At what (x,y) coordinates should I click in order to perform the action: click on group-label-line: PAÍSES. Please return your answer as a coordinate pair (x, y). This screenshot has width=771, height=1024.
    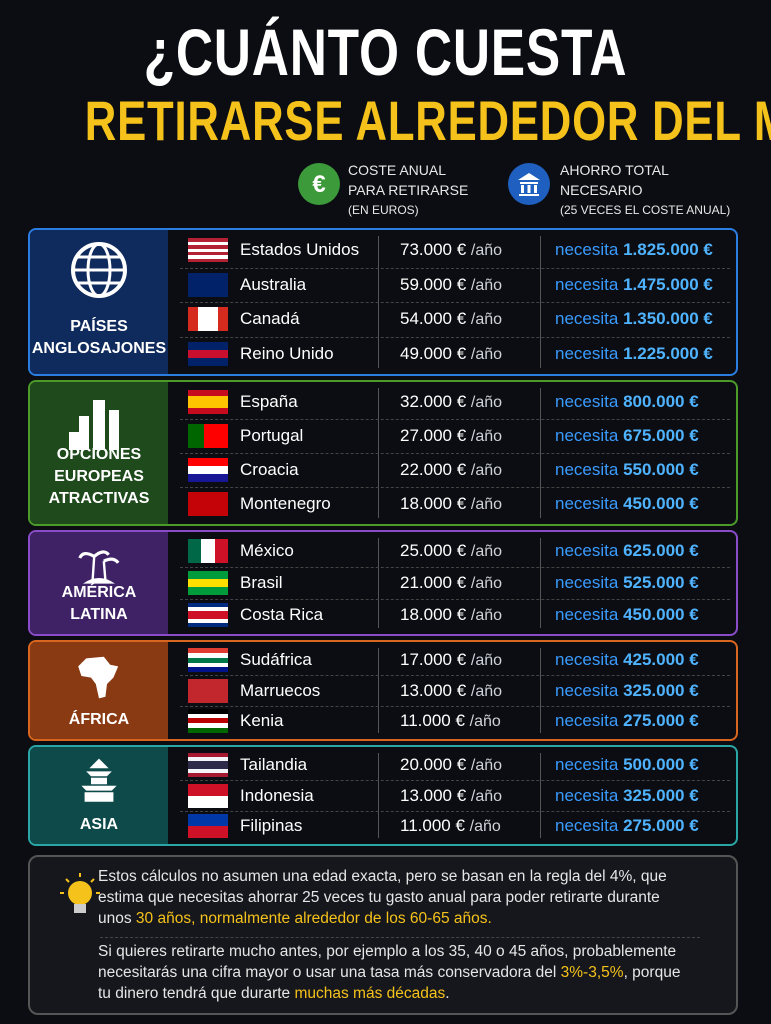
    Looking at the image, I should click on (99, 326).